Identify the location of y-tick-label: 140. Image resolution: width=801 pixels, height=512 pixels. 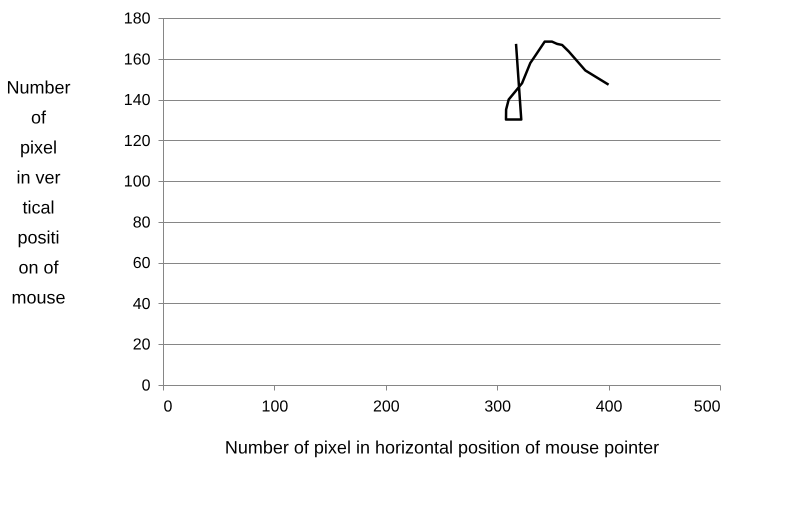
(137, 101).